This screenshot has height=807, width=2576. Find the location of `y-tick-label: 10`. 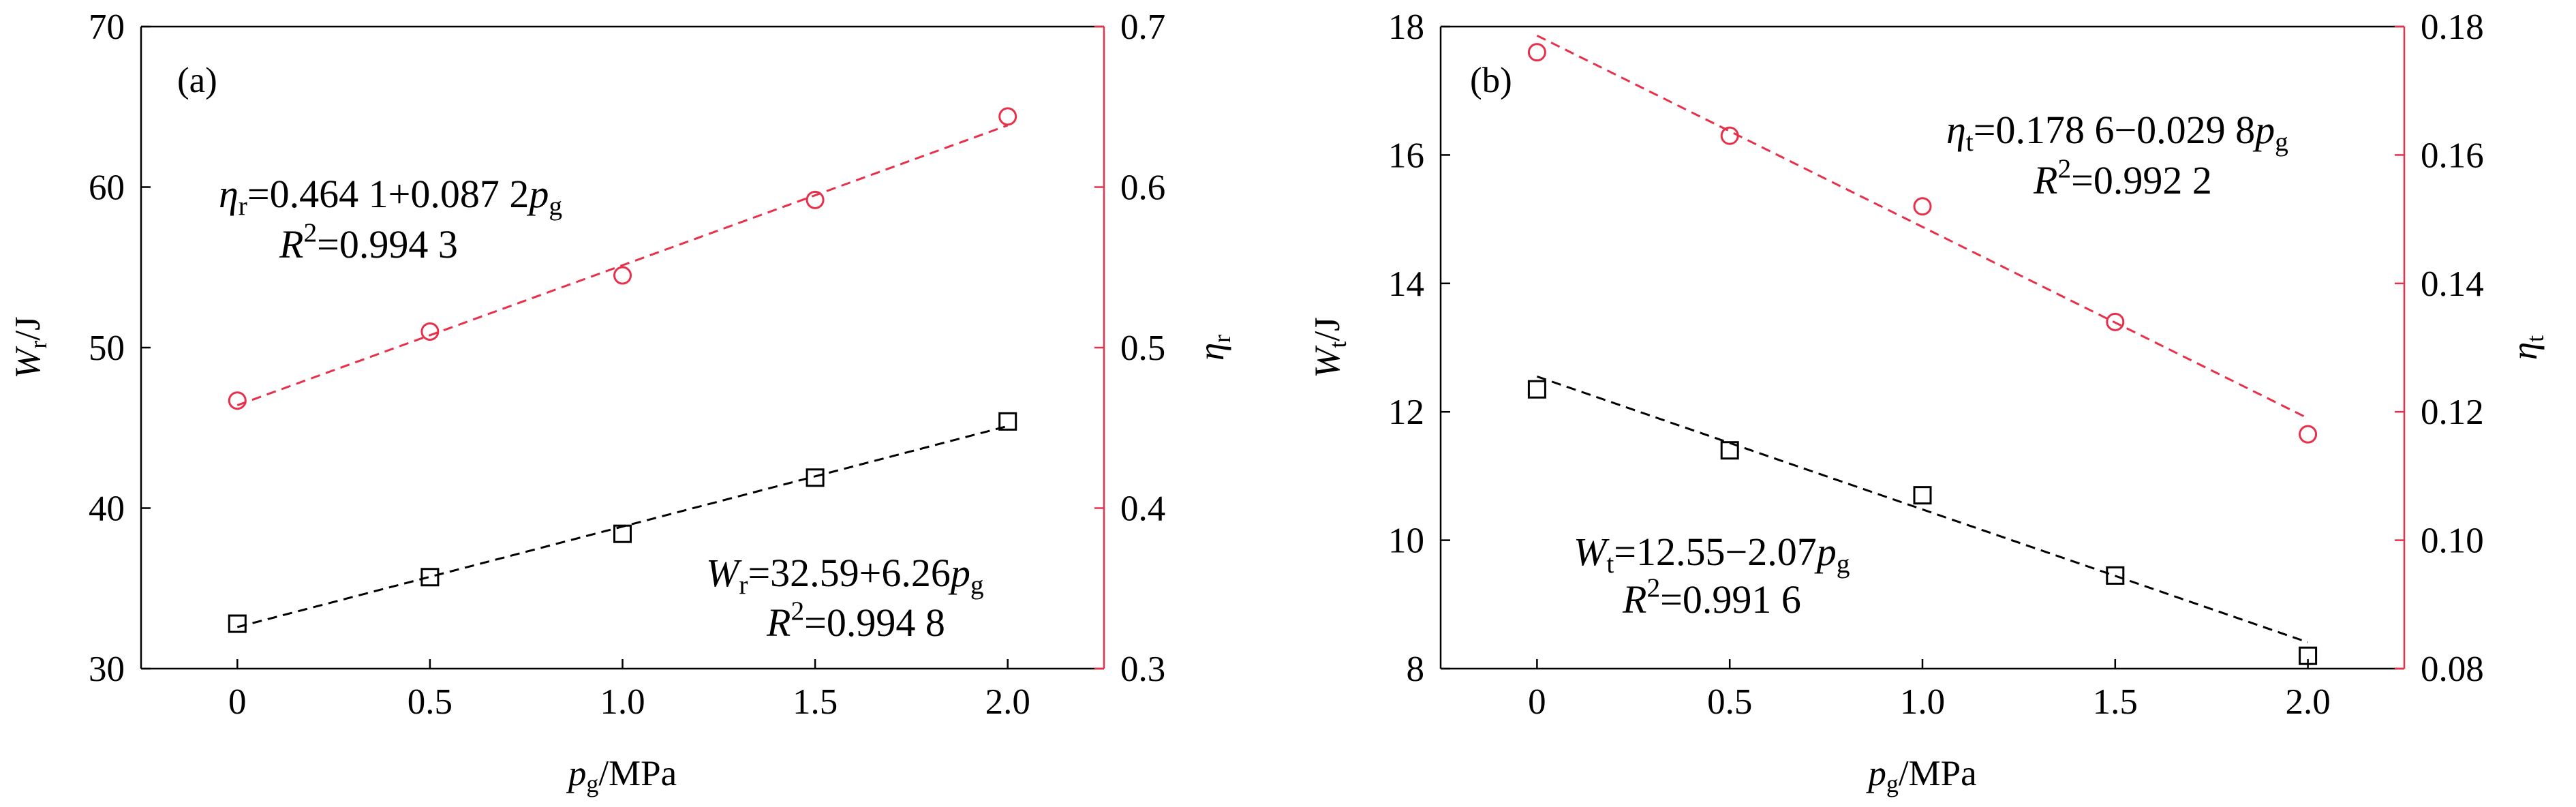

y-tick-label: 10 is located at coordinates (1406, 541).